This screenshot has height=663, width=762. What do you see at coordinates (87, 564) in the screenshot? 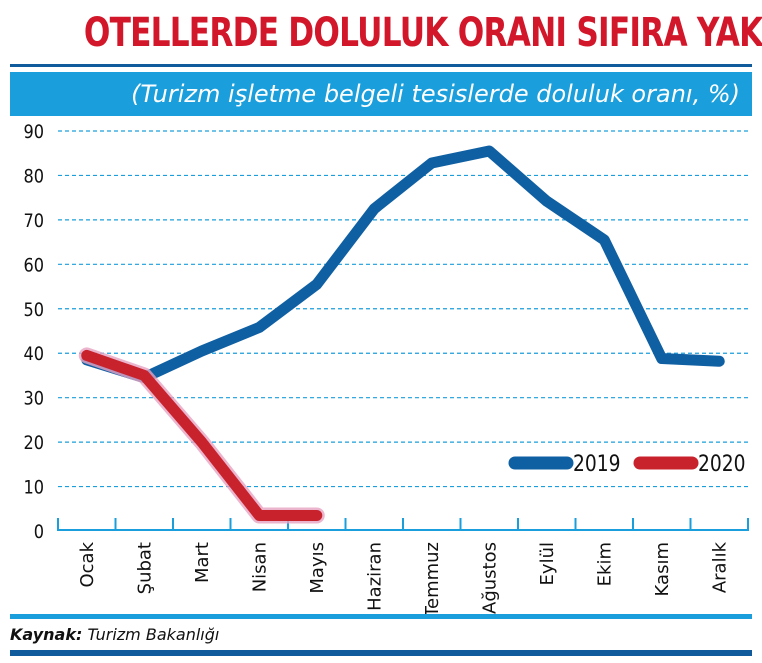
I see `x-tick-label: Ocak` at bounding box center [87, 564].